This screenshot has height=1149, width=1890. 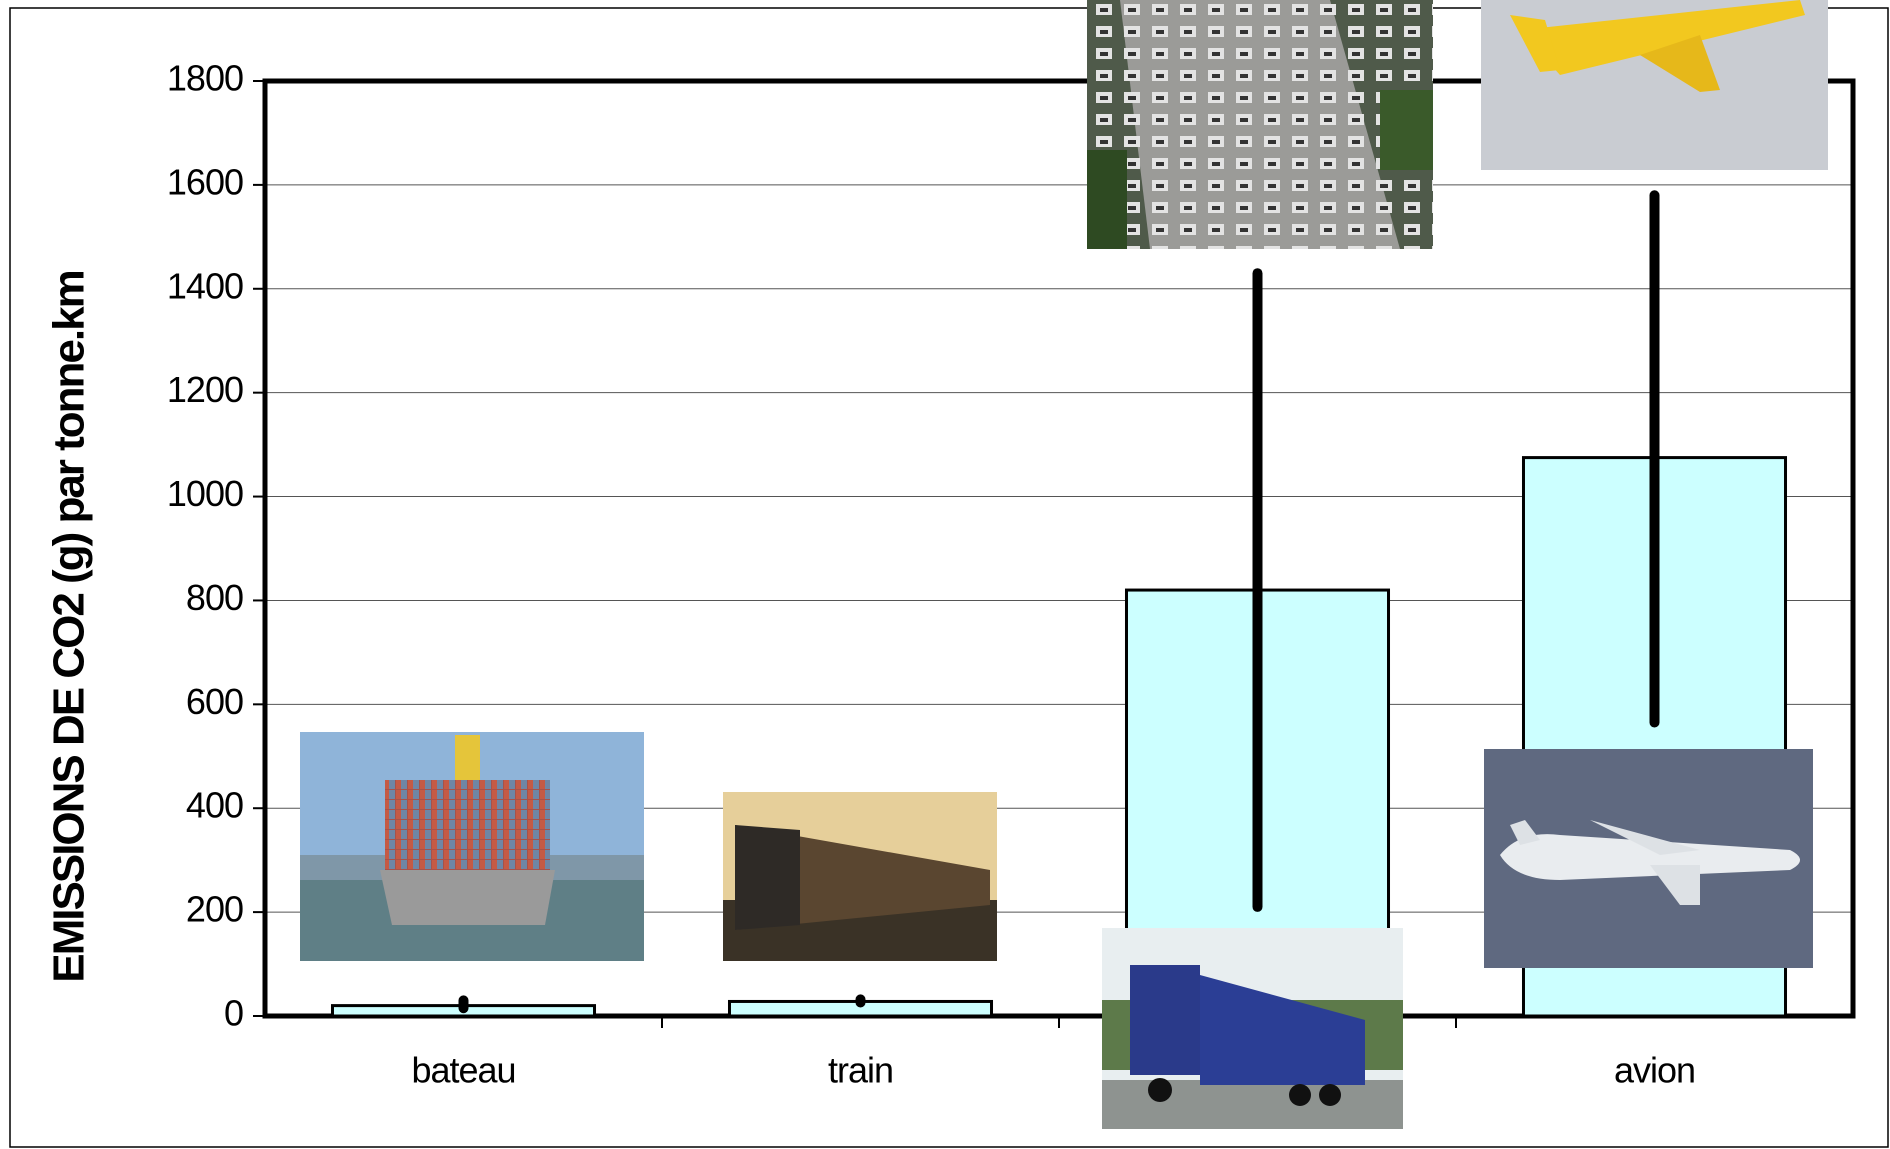 I want to click on y-tick-label: 1200, so click(x=205, y=389).